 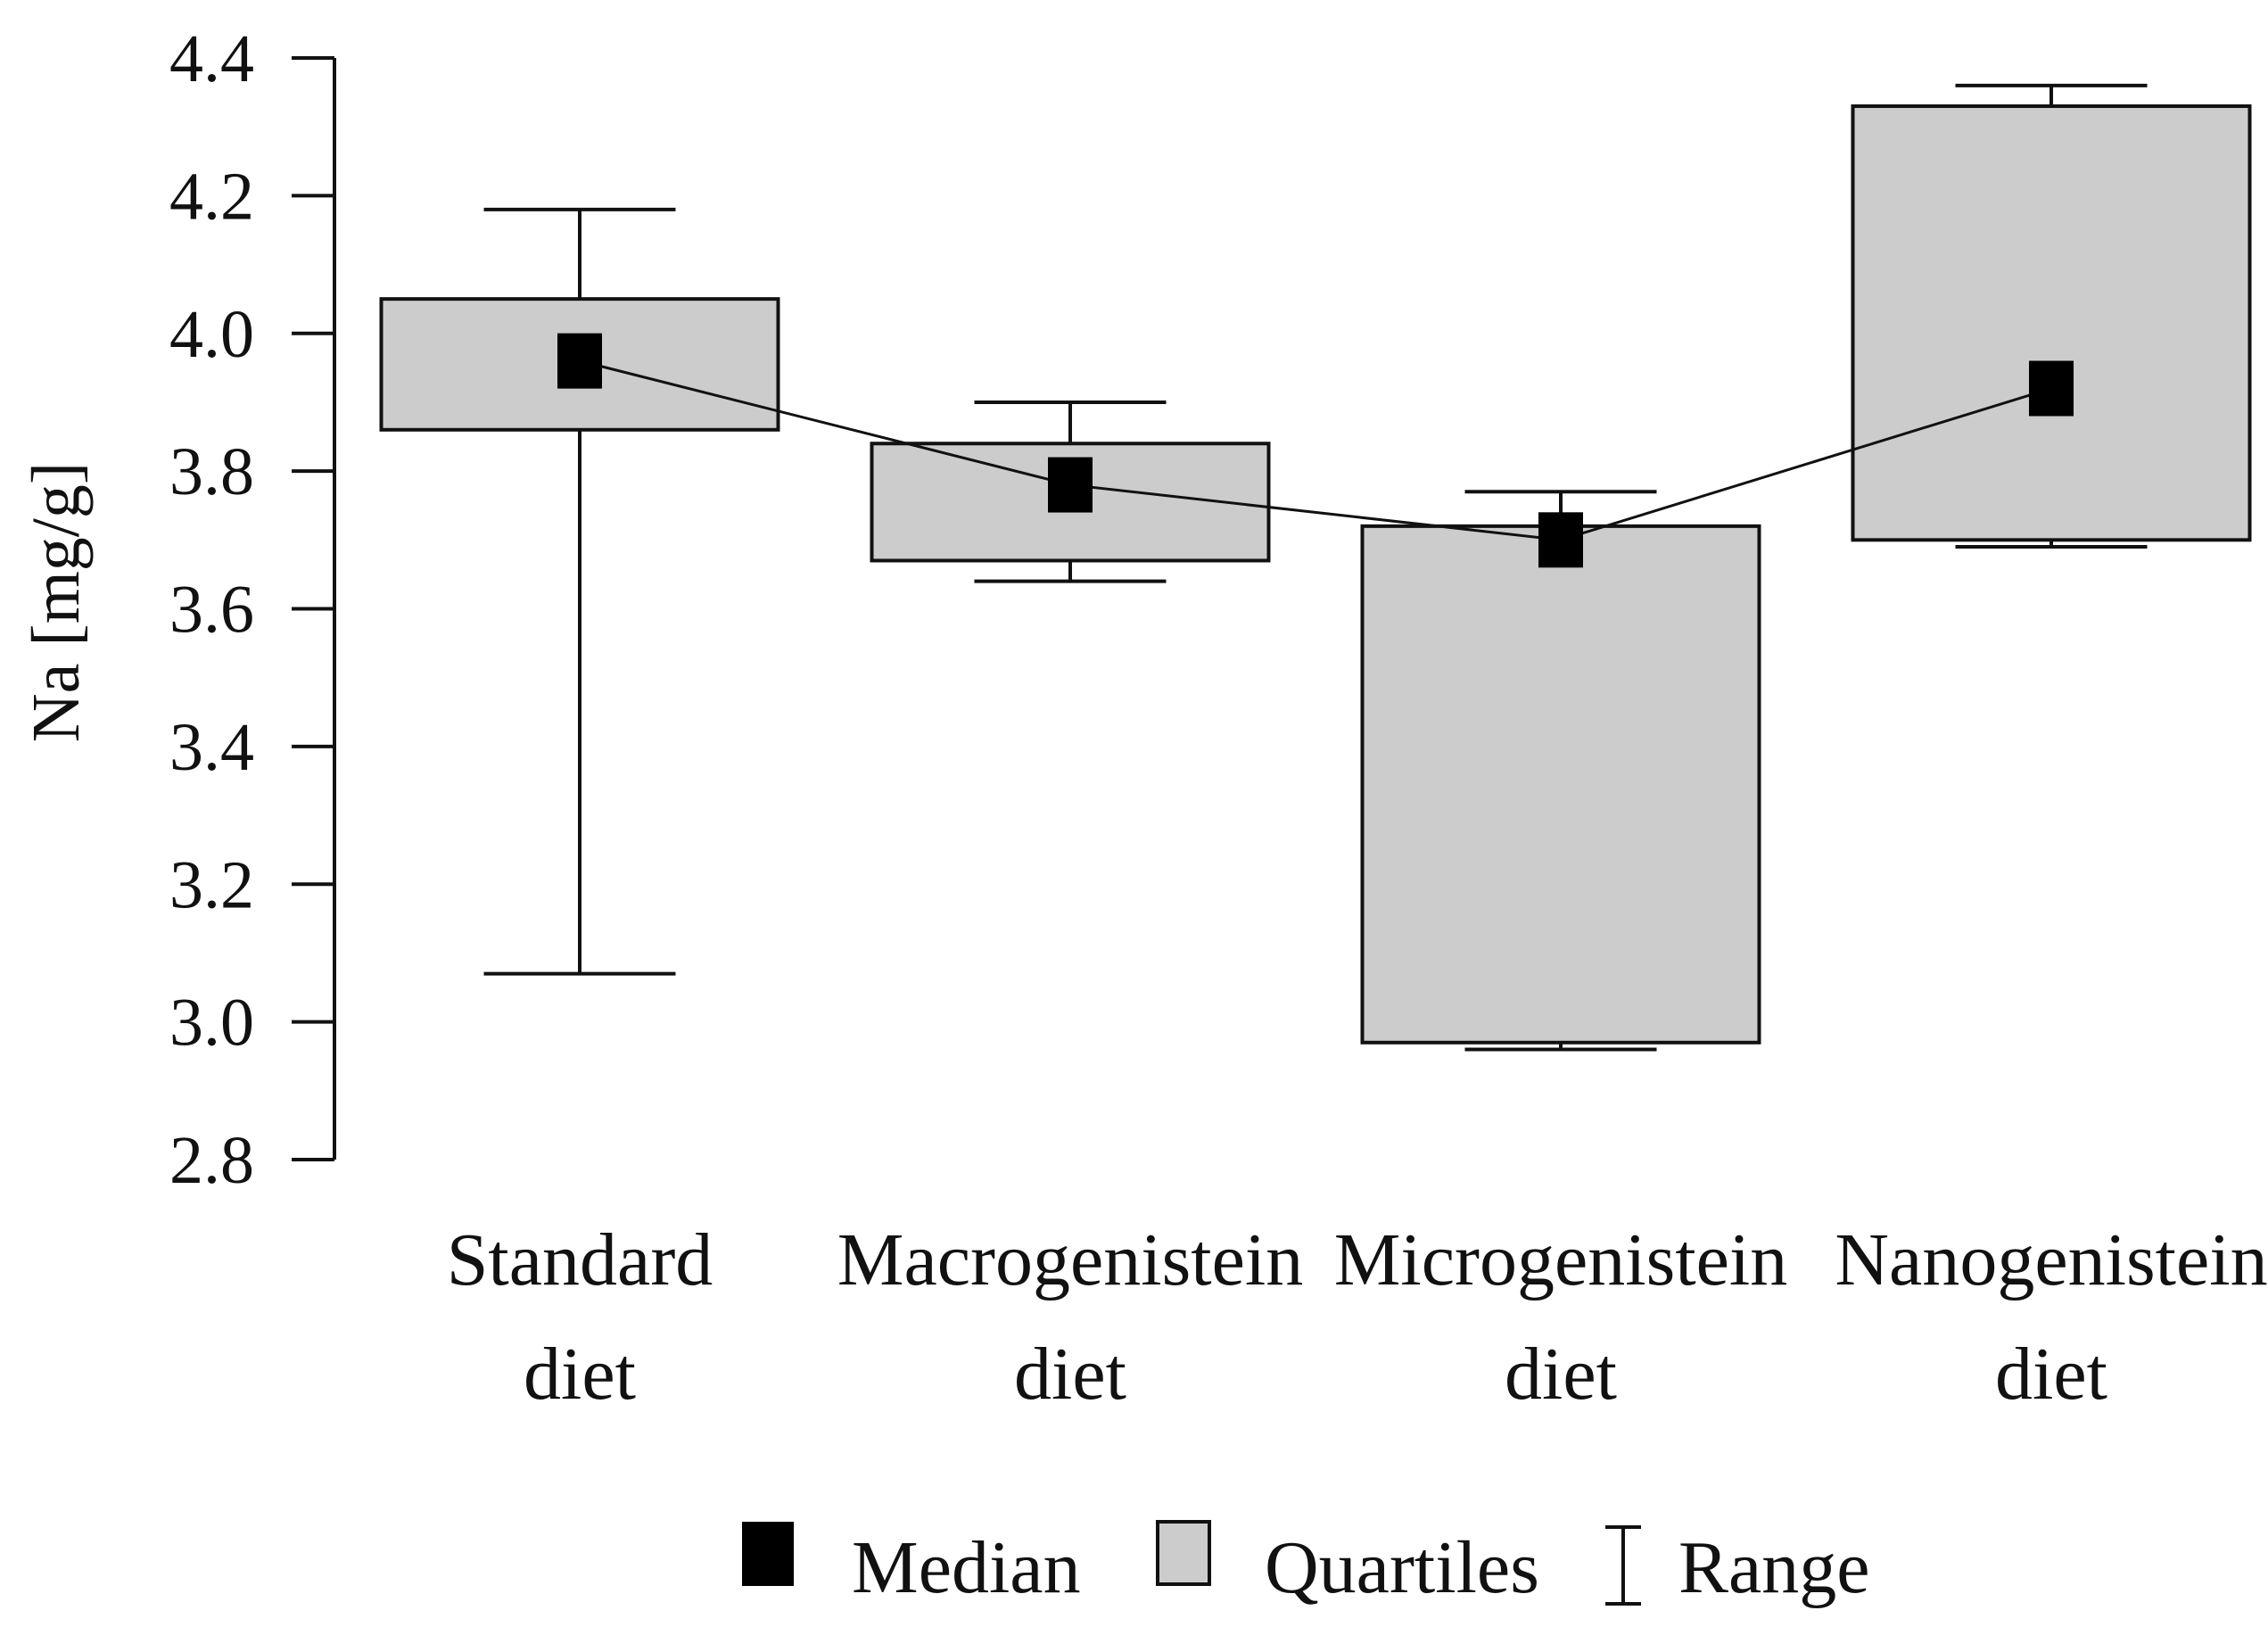 What do you see at coordinates (57, 602) in the screenshot?
I see `y-axis-title: Na [mg/g]` at bounding box center [57, 602].